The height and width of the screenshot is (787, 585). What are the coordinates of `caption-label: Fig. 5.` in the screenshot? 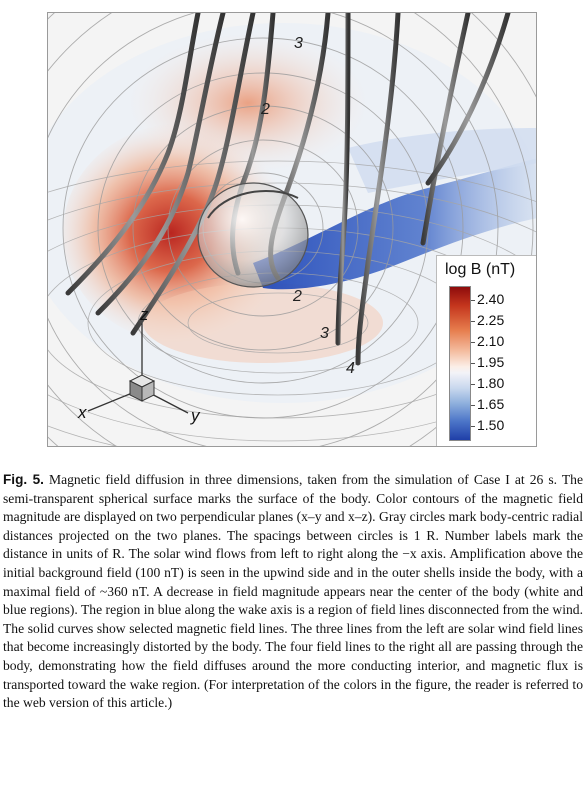 It's located at (23, 479).